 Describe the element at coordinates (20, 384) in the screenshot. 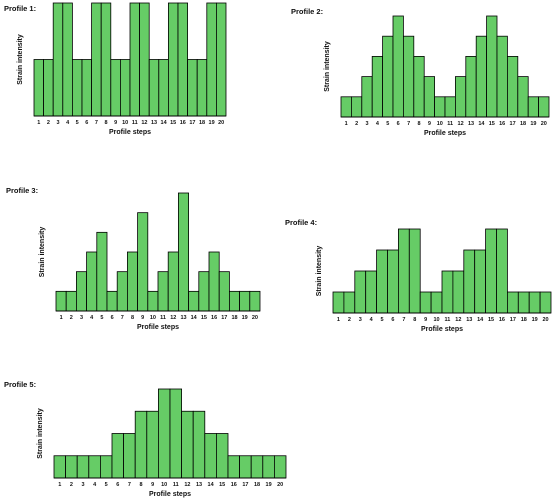

I see `chart-title: Profile 5:` at that location.